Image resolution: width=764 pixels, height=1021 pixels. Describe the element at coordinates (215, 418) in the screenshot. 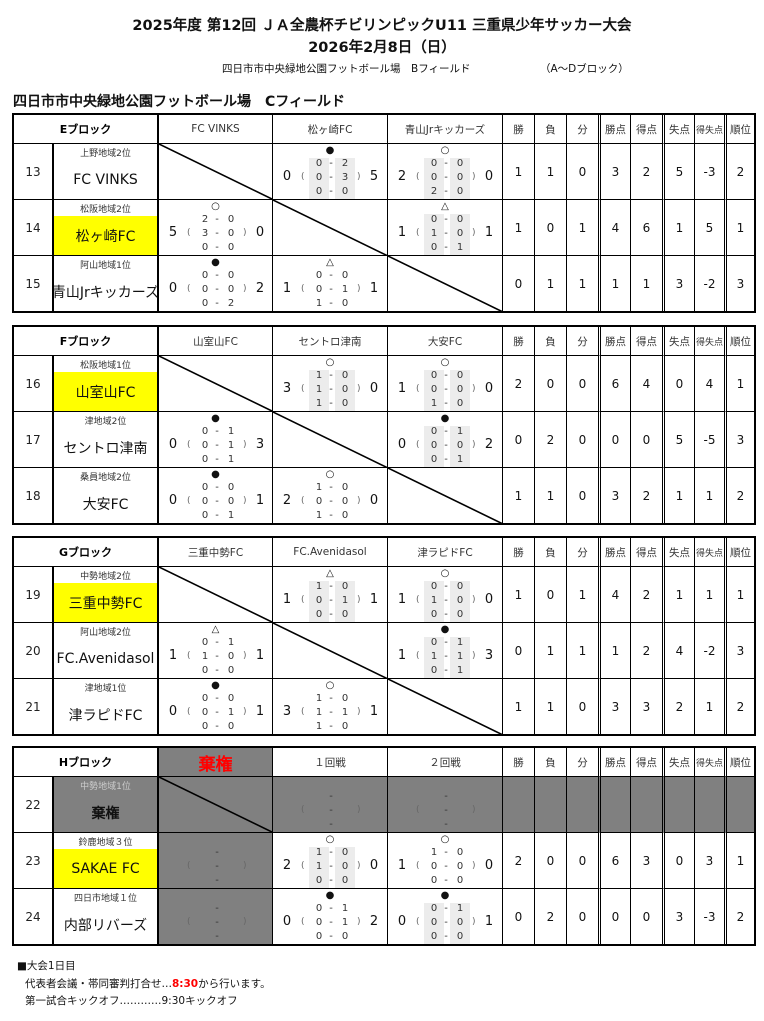

I see `result-mark-icon: ●` at that location.